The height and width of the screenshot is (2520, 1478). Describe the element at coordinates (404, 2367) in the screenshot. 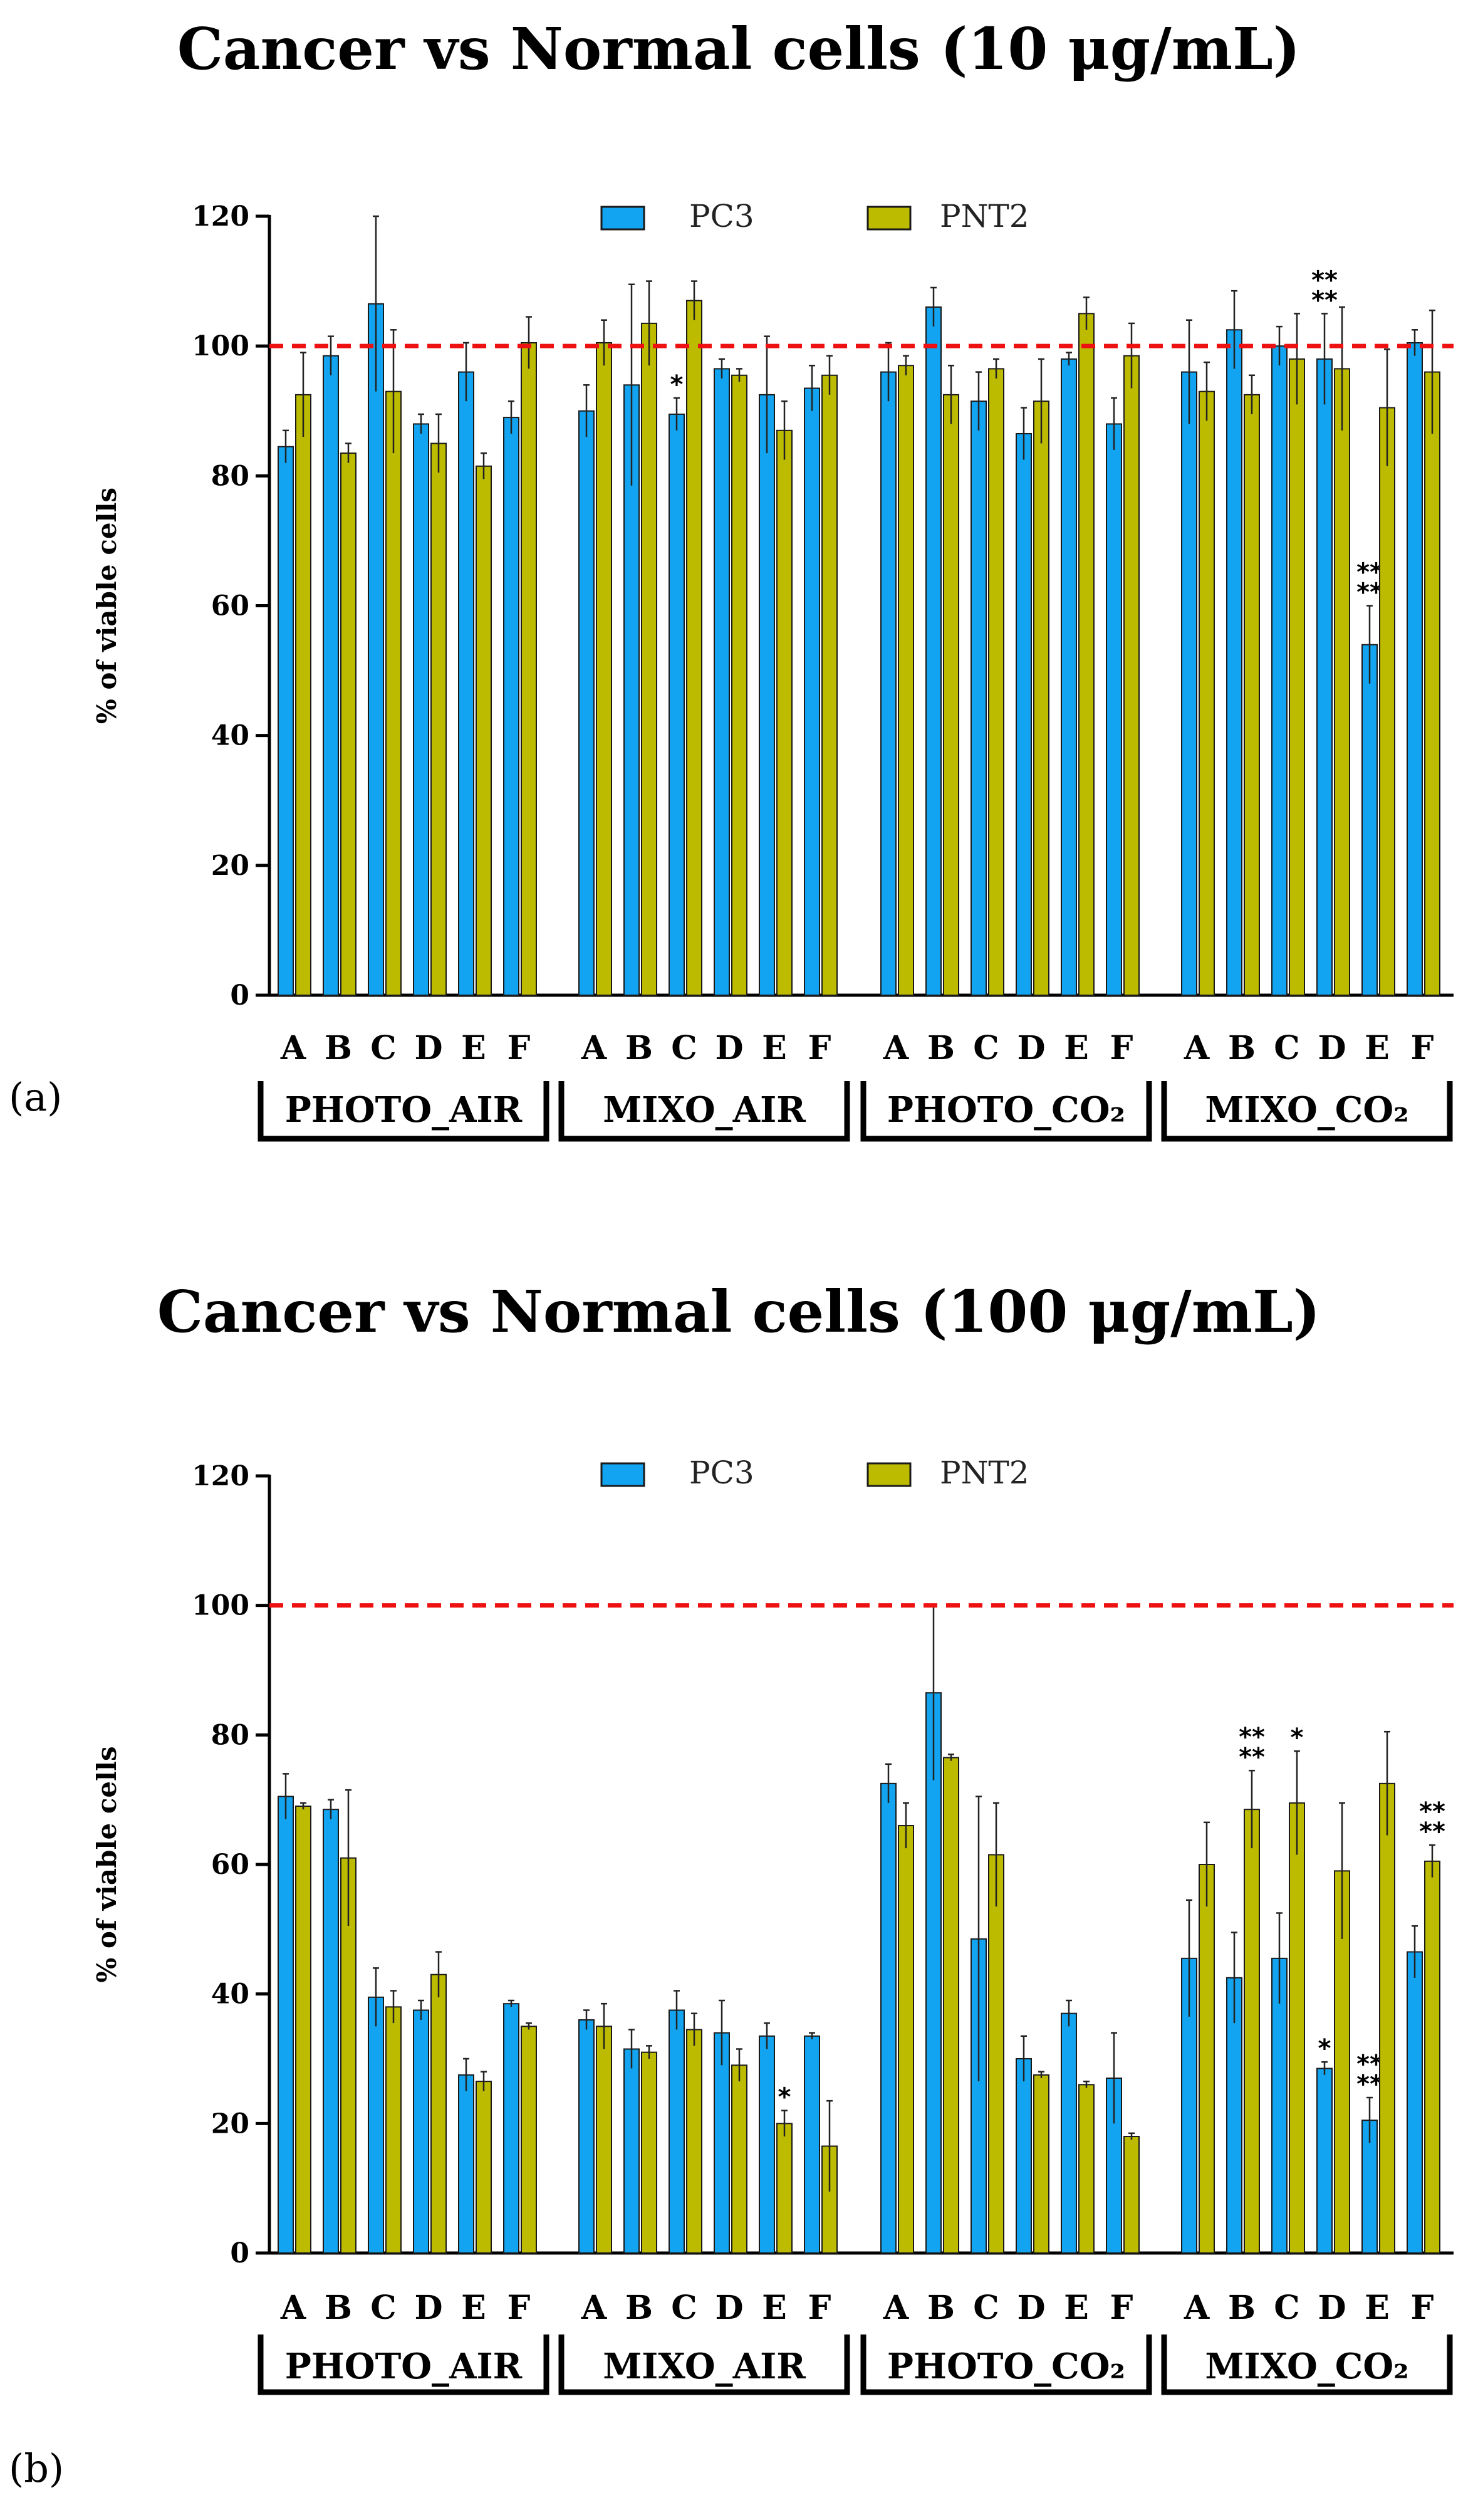

I see `group-label: PHOTO_AIR` at that location.